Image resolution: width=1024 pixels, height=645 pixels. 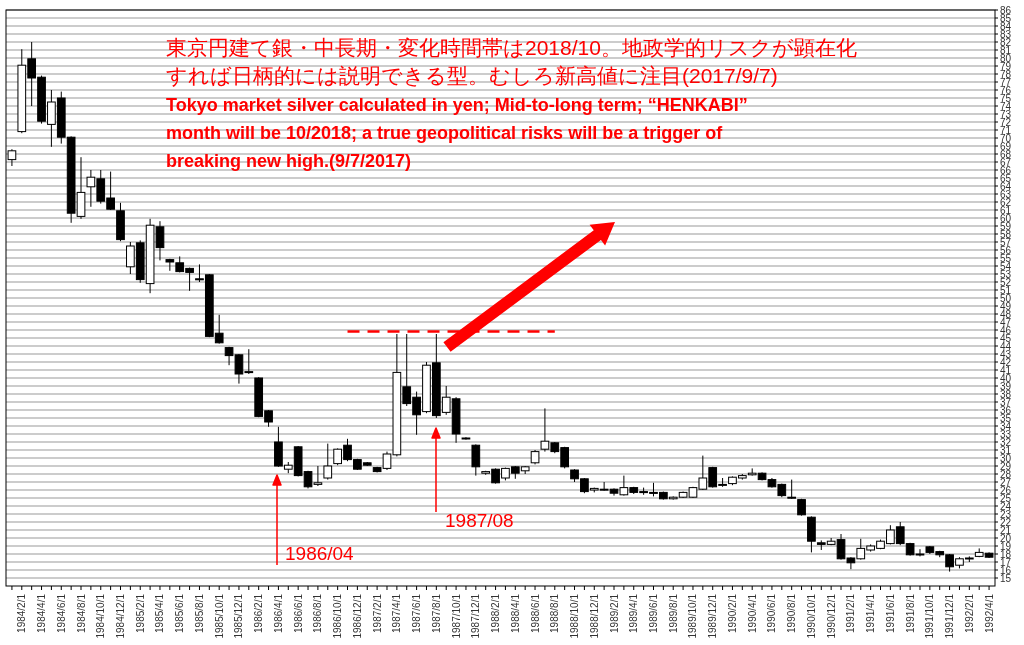 I want to click on x-tick-label: 1985/6/1, so click(x=180, y=613).